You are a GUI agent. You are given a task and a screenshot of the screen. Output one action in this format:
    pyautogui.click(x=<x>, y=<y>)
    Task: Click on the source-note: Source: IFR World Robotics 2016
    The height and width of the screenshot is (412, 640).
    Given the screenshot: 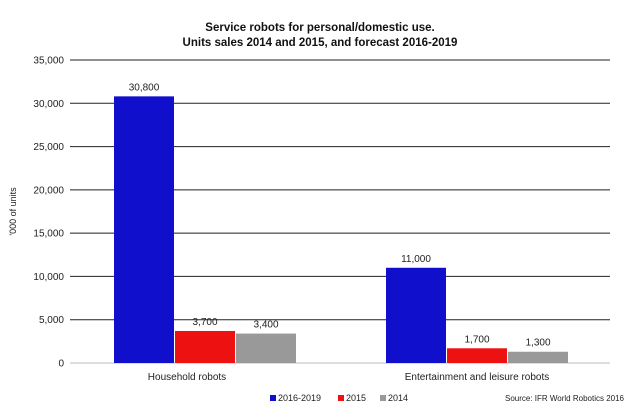 What is the action you would take?
    pyautogui.click(x=565, y=398)
    